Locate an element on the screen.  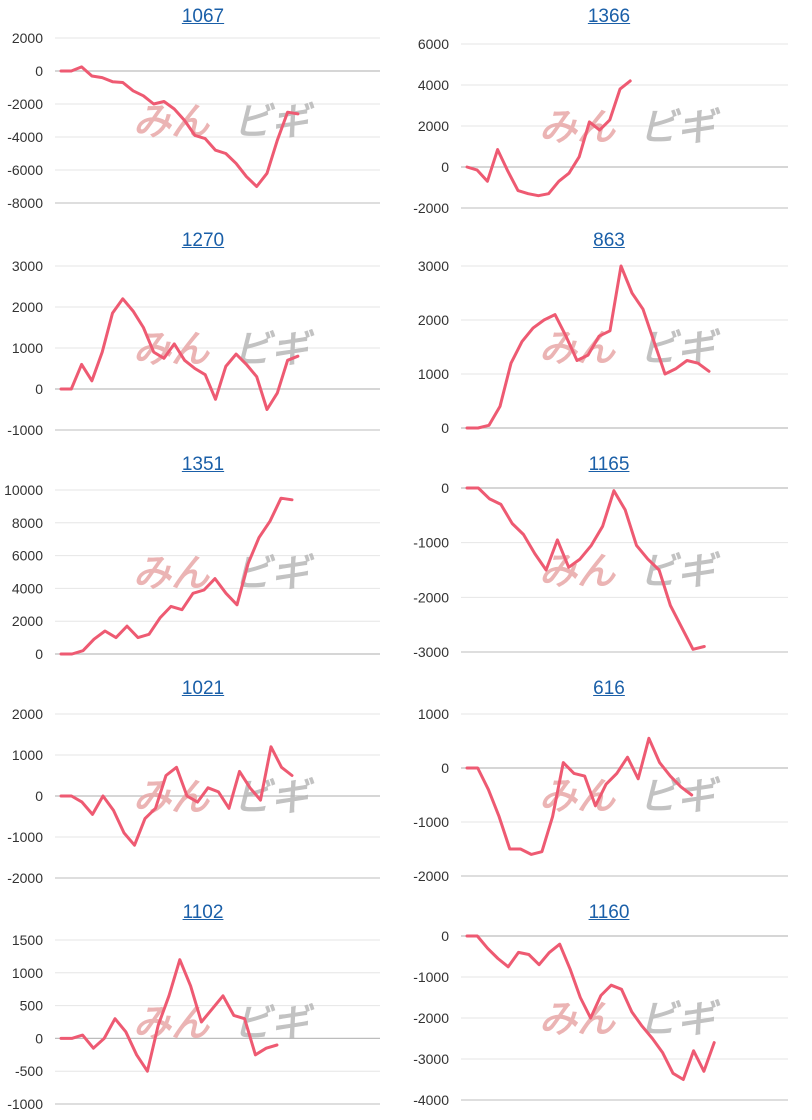
line-chart: 1000 0 -1000 -2000 みん ビギ is located at coordinates (600, 795).